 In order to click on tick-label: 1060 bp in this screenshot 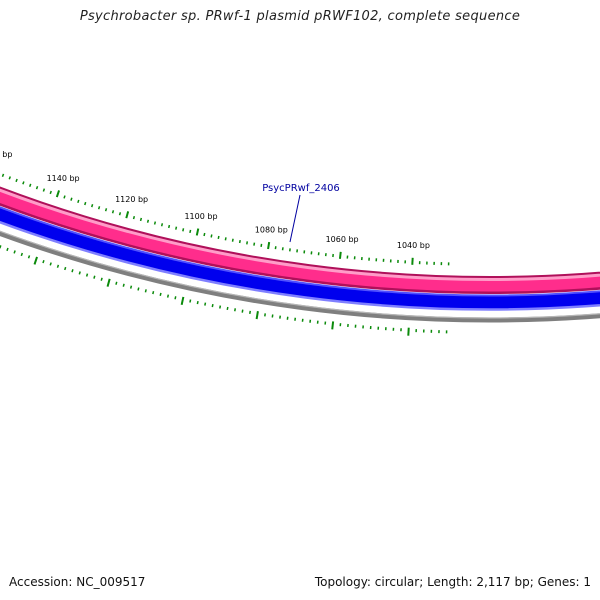, I will do `click(342, 239)`.